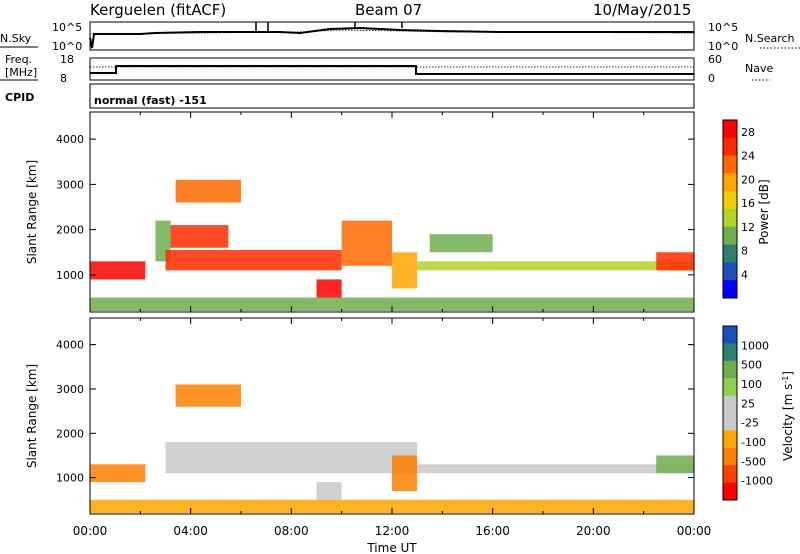 This screenshot has height=554, width=800. I want to click on cpid-value: normal (fast) -151, so click(150, 100).